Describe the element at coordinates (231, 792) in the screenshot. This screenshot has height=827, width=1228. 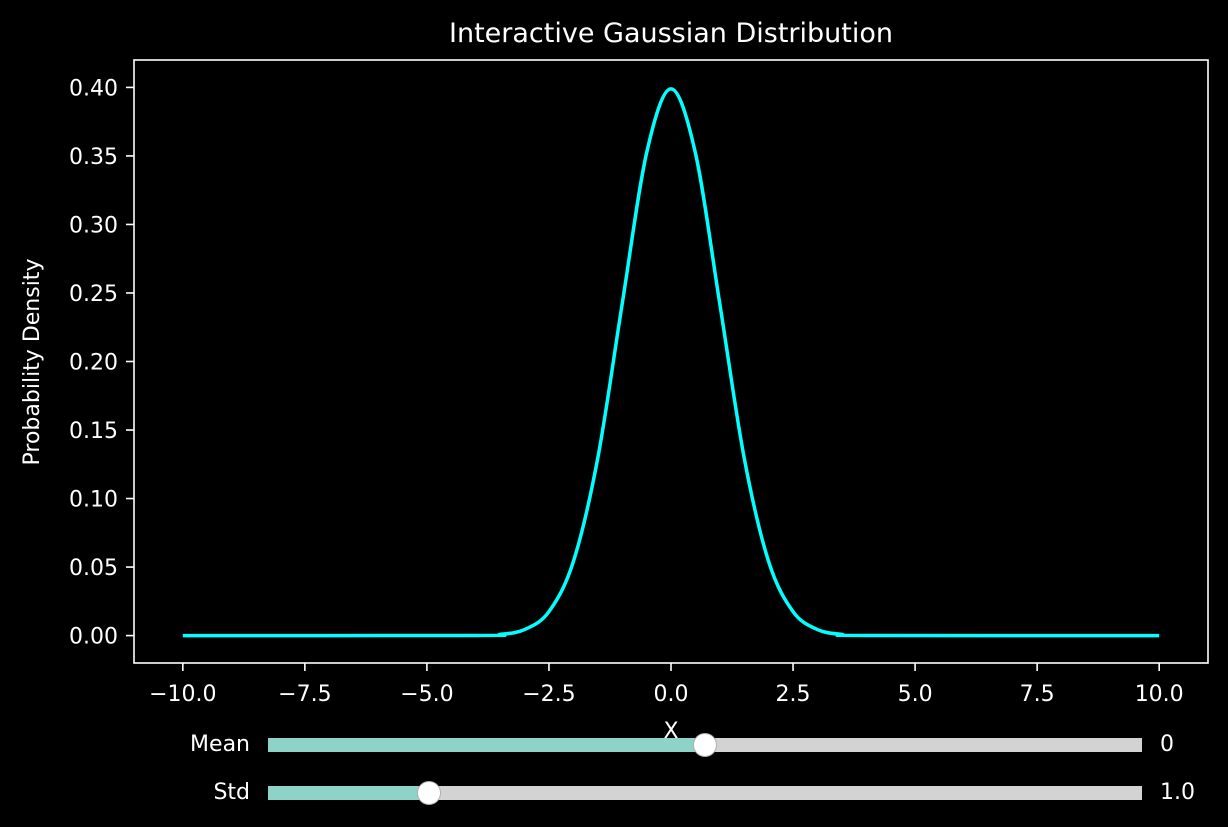
I see `std-slider-label: Std` at that location.